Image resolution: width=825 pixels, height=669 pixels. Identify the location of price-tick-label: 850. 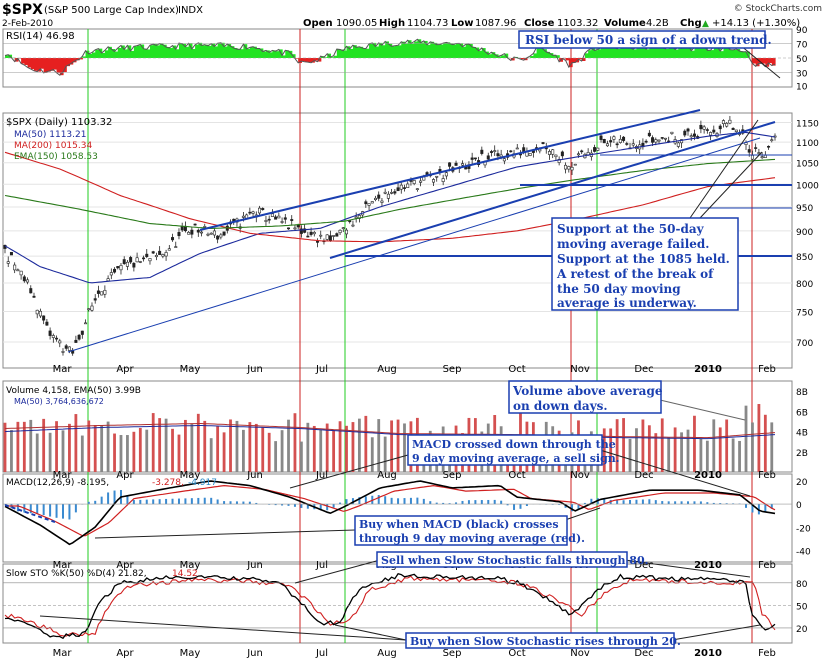
(804, 258).